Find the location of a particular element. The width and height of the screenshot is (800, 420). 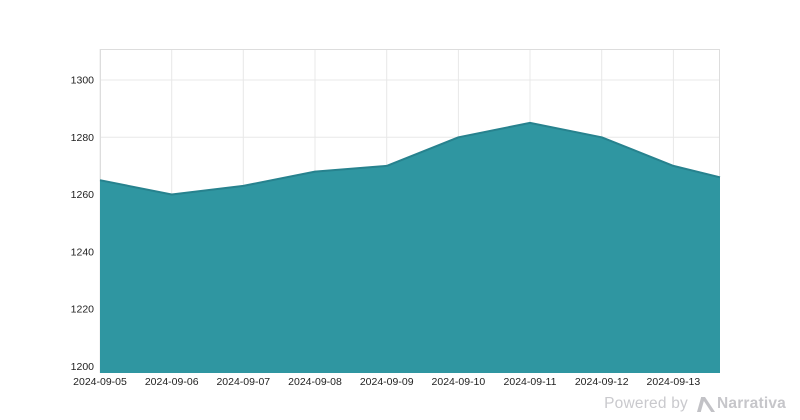

x-tick-label: 2024-09-07 is located at coordinates (243, 382).